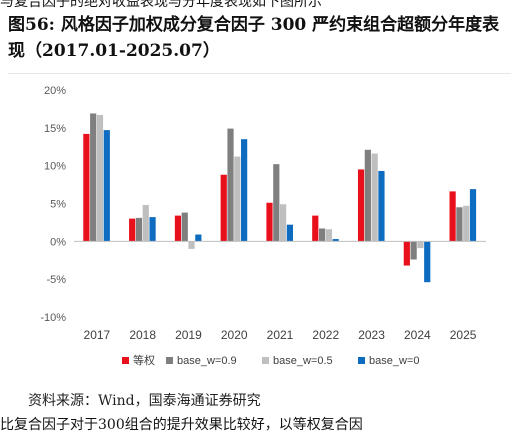 The height and width of the screenshot is (432, 519). What do you see at coordinates (371, 335) in the screenshot?
I see `x-tick-label: 2023` at bounding box center [371, 335].